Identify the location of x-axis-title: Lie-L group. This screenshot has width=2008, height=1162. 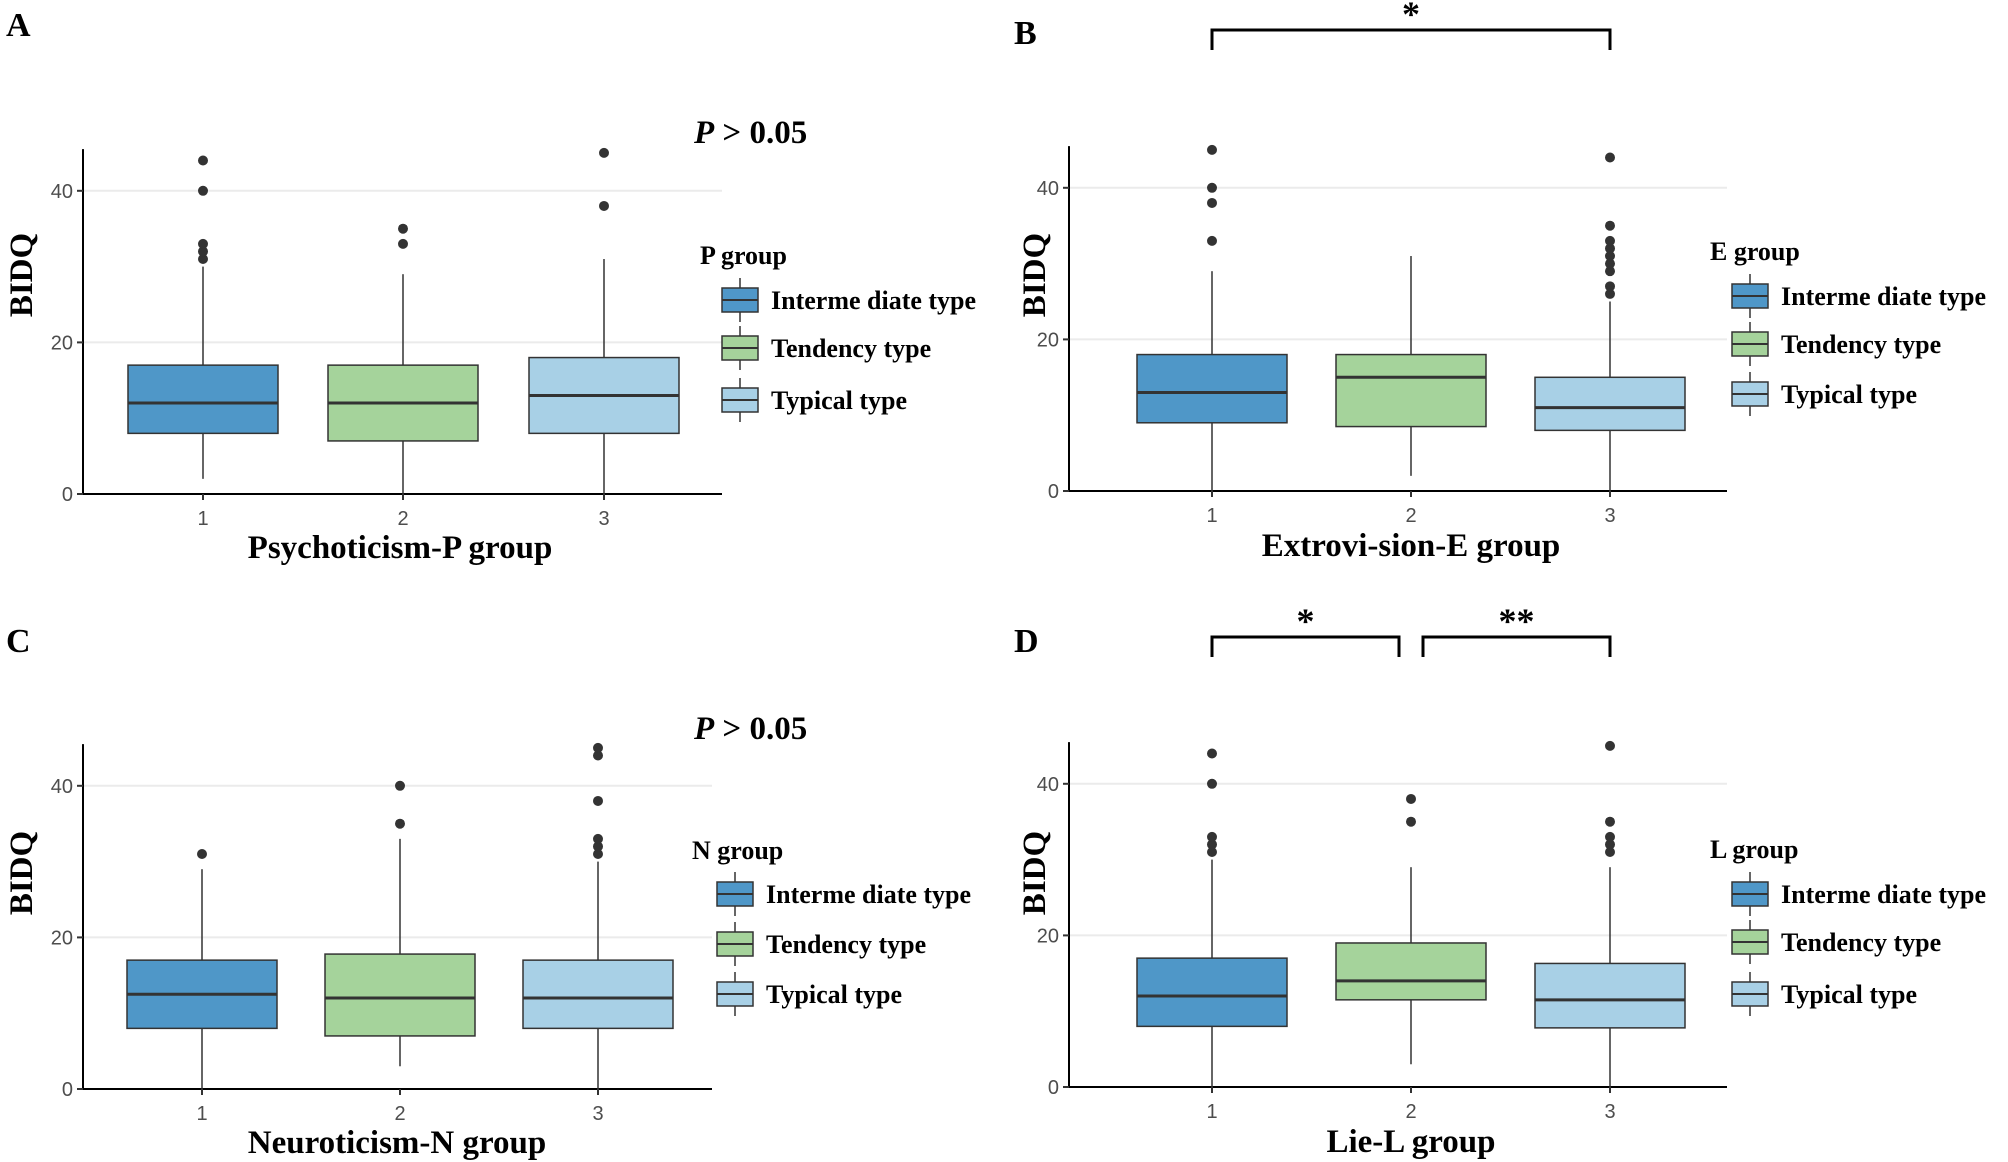
(1410, 1142).